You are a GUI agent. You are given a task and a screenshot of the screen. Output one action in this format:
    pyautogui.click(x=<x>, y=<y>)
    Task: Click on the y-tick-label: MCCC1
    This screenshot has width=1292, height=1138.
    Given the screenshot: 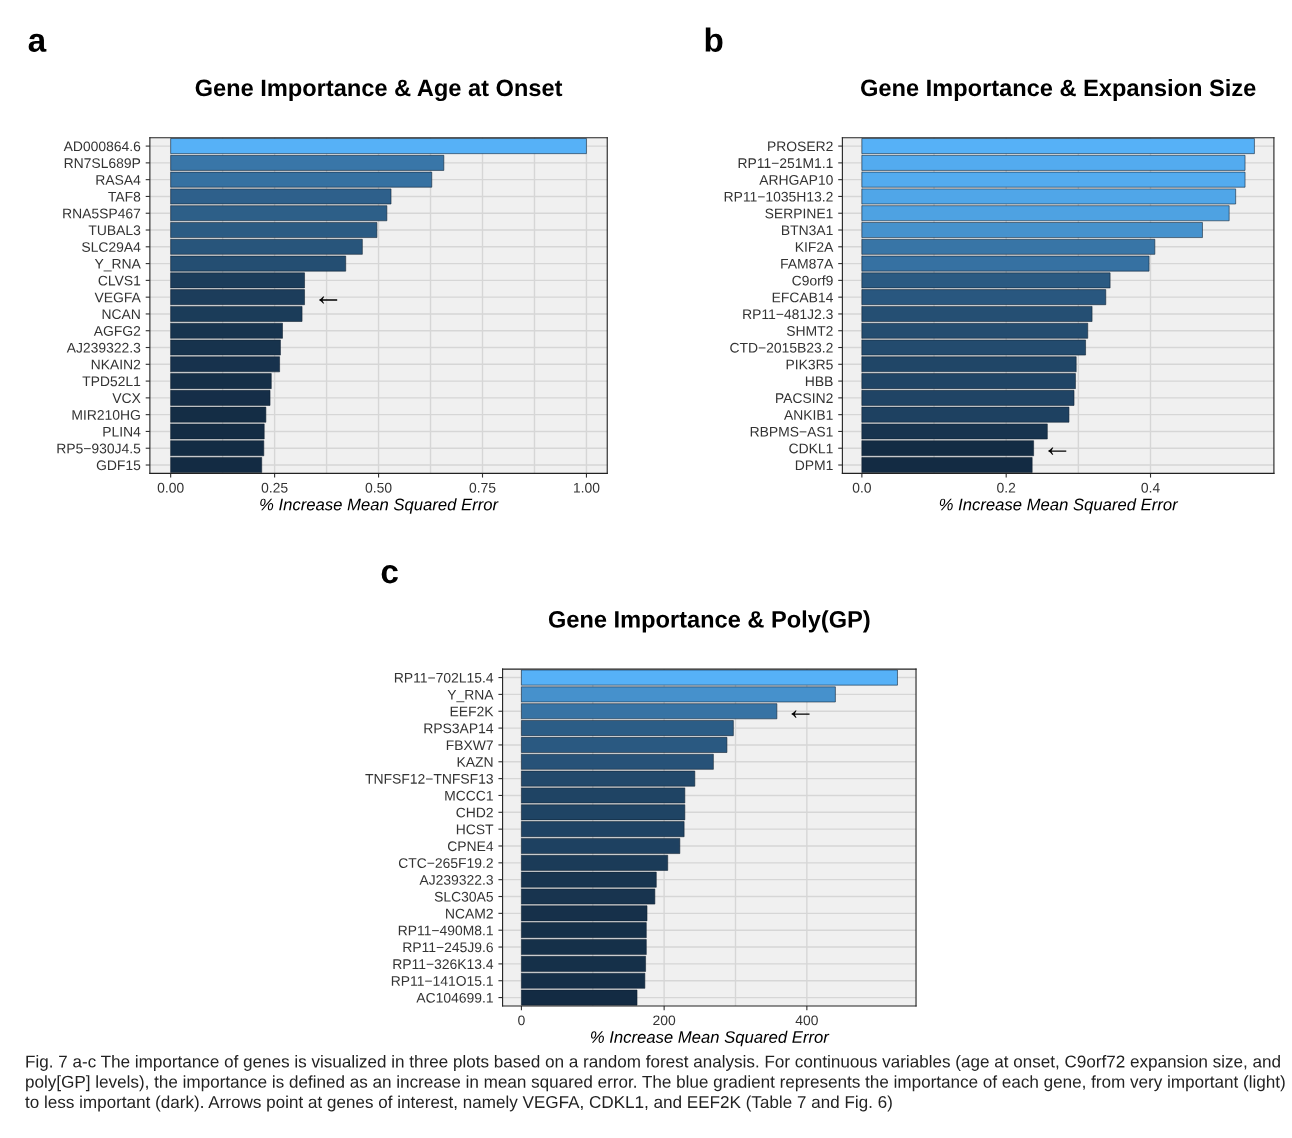 What is the action you would take?
    pyautogui.click(x=469, y=795)
    